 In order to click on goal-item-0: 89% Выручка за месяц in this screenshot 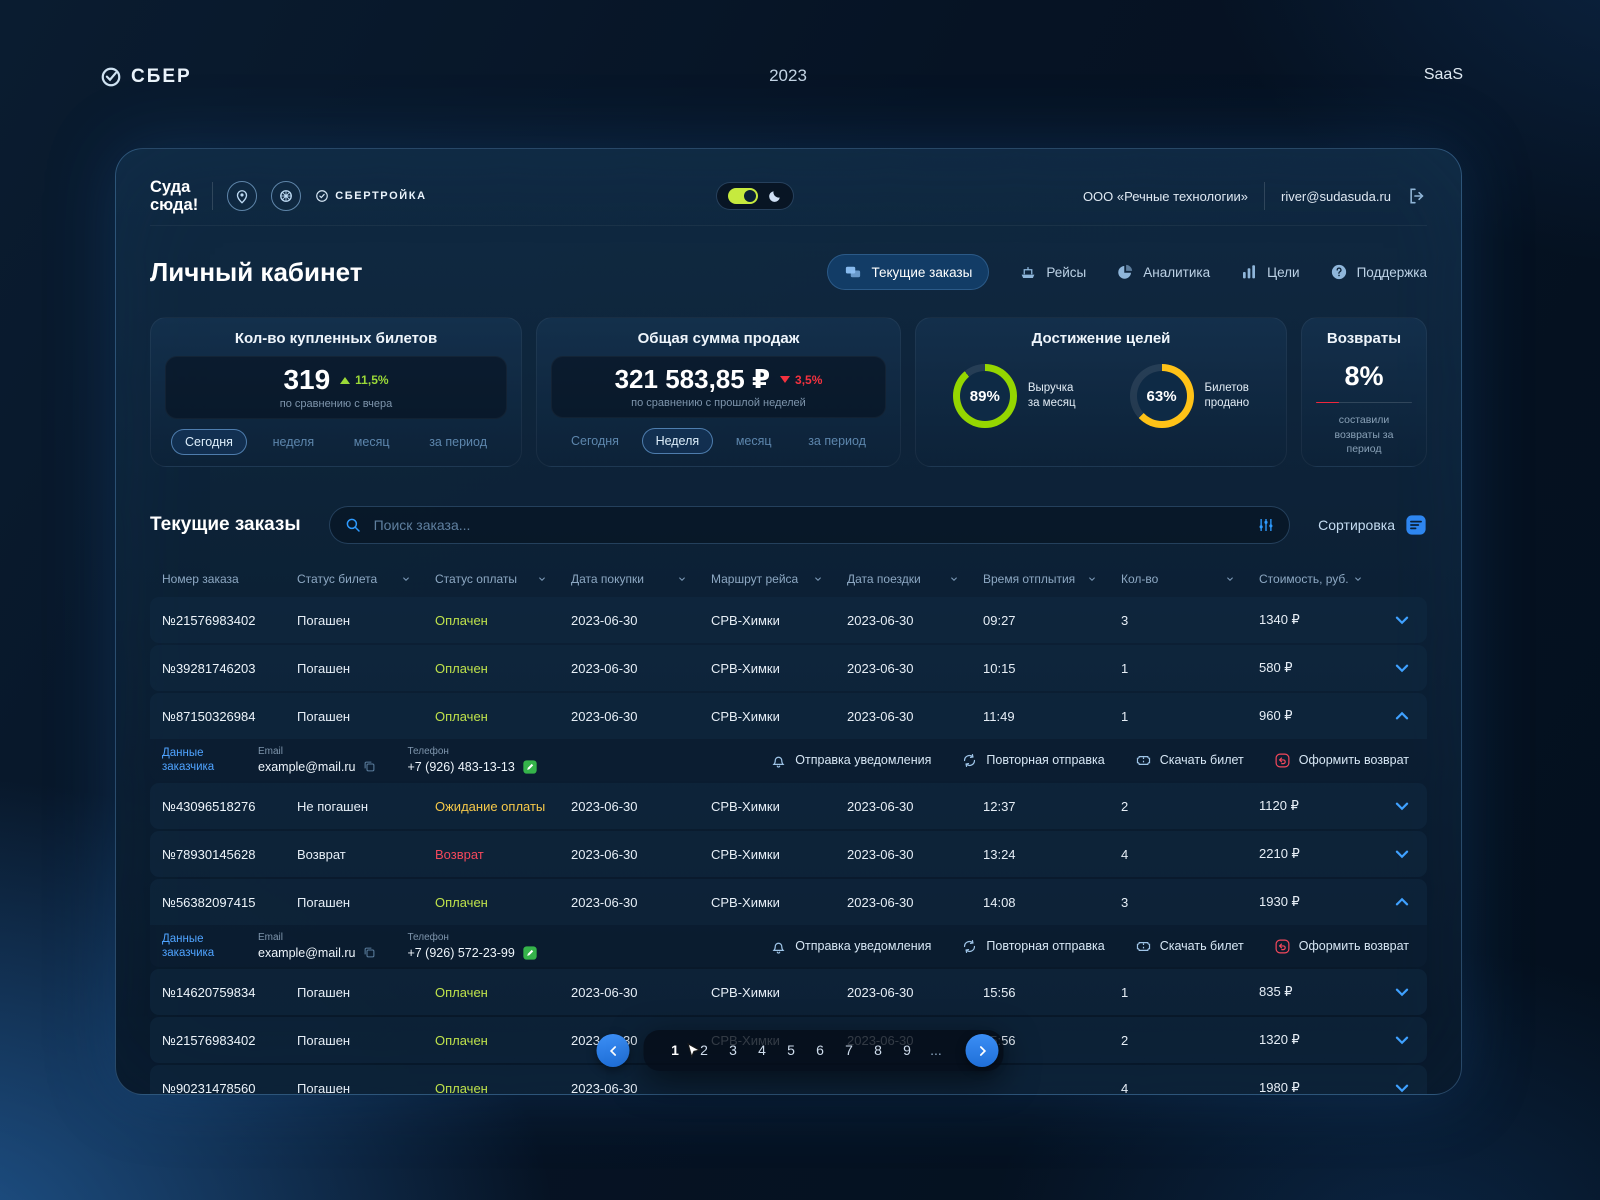, I will do `click(1014, 396)`.